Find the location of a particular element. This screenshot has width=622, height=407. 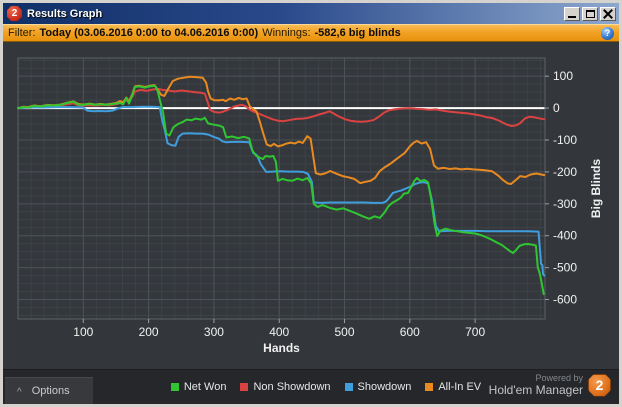

non-showdown-swatch is located at coordinates (244, 387).